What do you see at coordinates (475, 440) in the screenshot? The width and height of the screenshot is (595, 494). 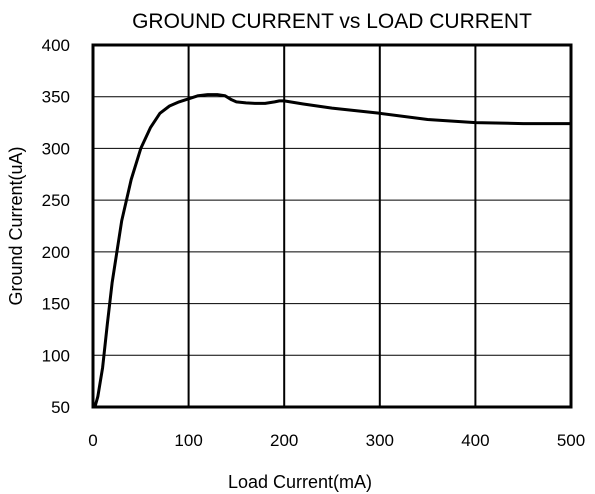 I see `x-tick-400: 400` at bounding box center [475, 440].